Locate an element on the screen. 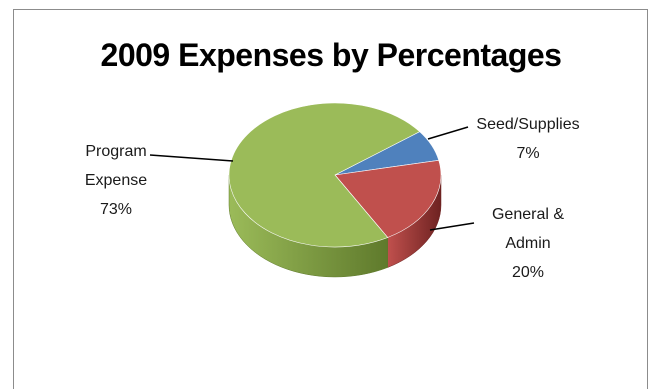 This screenshot has width=662, height=389. slice-label-line: Expense is located at coordinates (116, 180).